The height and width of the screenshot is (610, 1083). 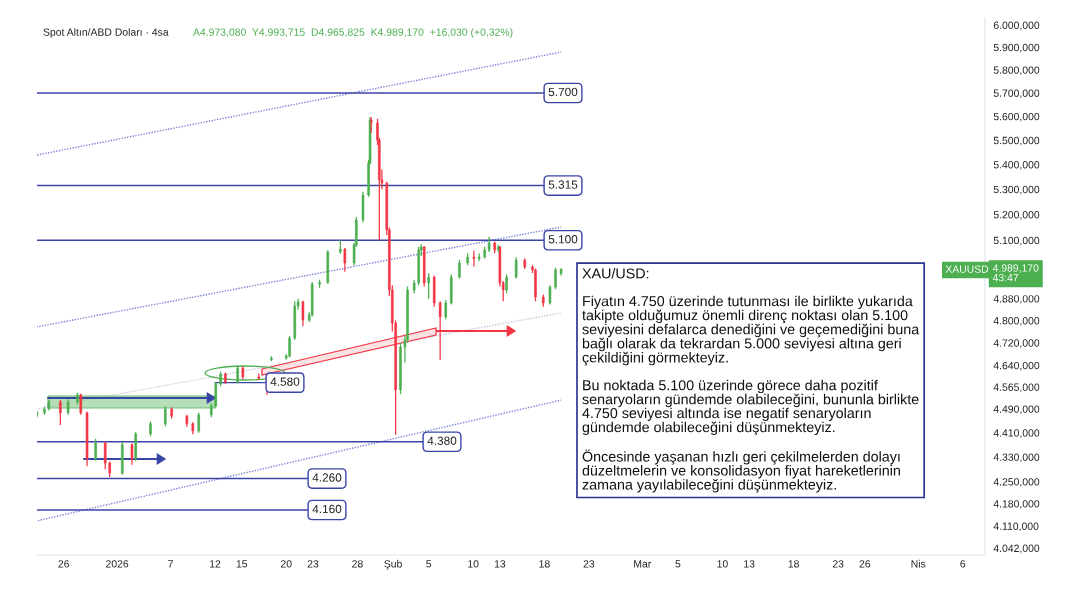 What do you see at coordinates (117, 564) in the screenshot?
I see `x-tick-label: 2026` at bounding box center [117, 564].